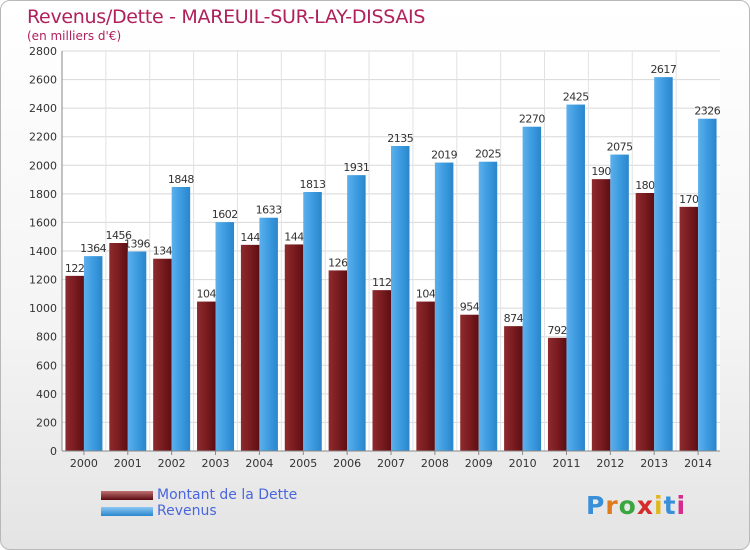 Image resolution: width=750 pixels, height=550 pixels. What do you see at coordinates (596, 505) in the screenshot?
I see `logo-letter: P` at bounding box center [596, 505].